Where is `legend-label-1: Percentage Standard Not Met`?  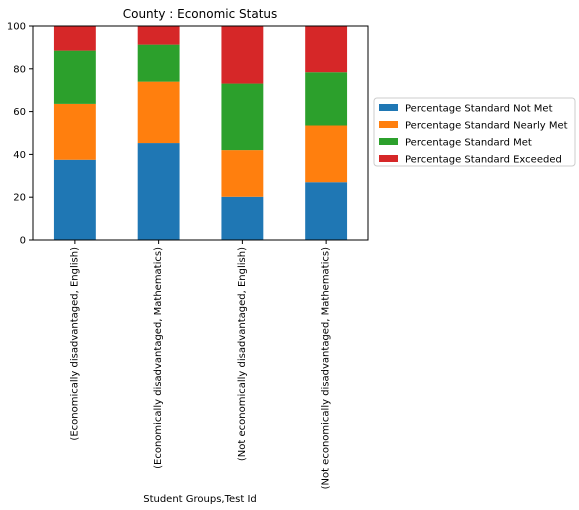
legend-label-1: Percentage Standard Not Met is located at coordinates (479, 109).